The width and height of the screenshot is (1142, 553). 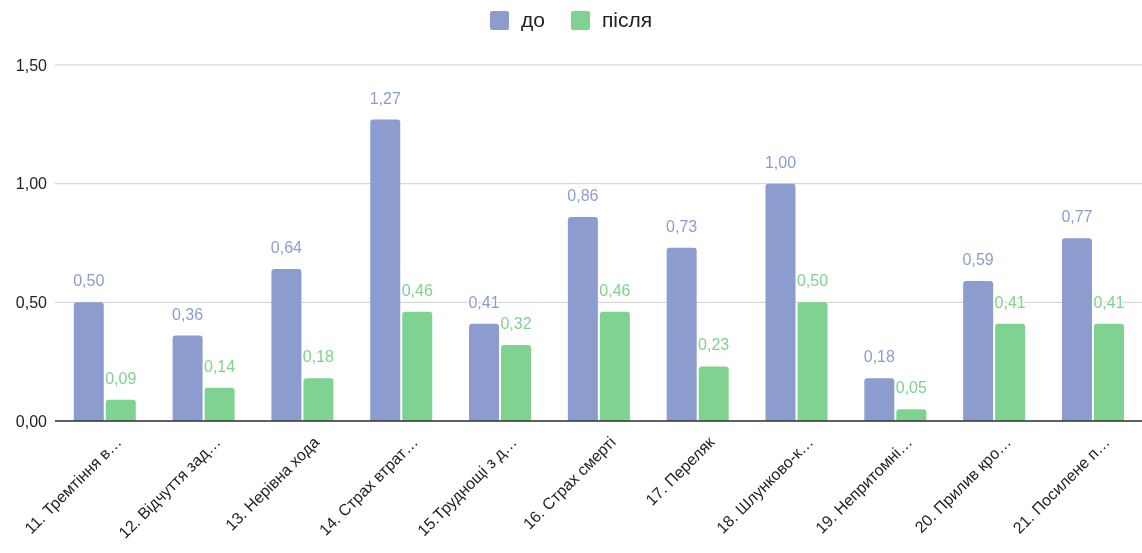 What do you see at coordinates (583, 195) in the screenshot?
I see `data-label: 0,86` at bounding box center [583, 195].